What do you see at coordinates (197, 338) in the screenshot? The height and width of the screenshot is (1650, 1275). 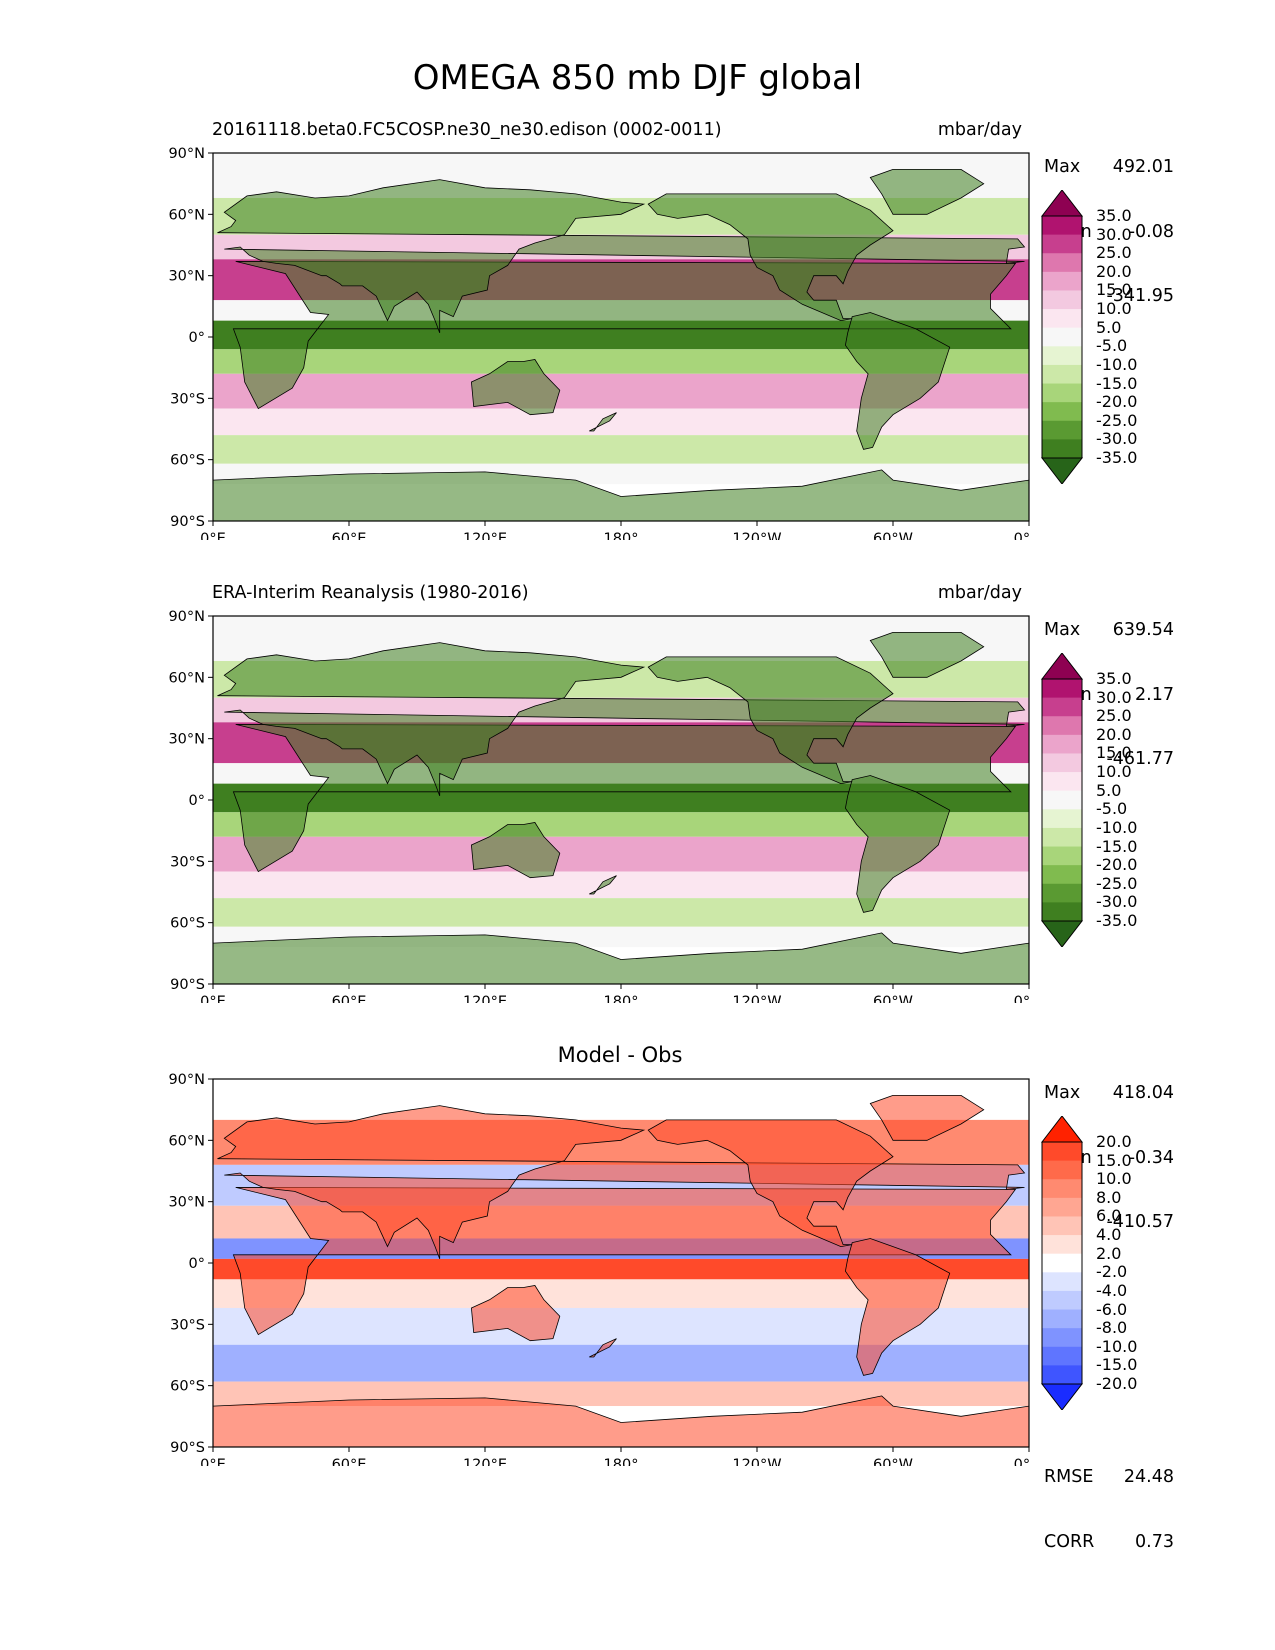 I see `lat-tick-label: 0°` at bounding box center [197, 338].